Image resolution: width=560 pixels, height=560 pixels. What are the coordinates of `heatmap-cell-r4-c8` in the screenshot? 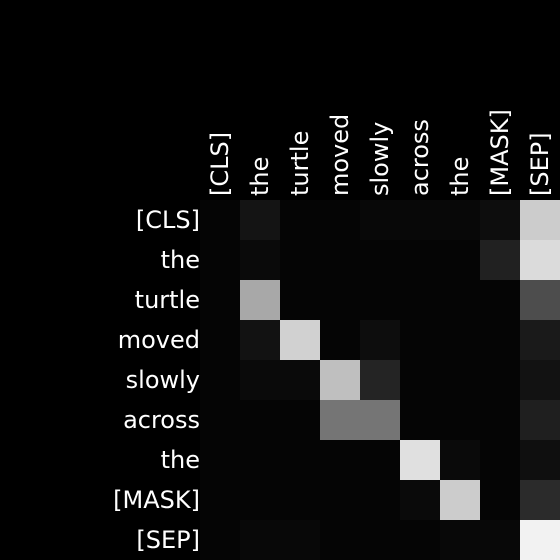 It's located at (540, 380).